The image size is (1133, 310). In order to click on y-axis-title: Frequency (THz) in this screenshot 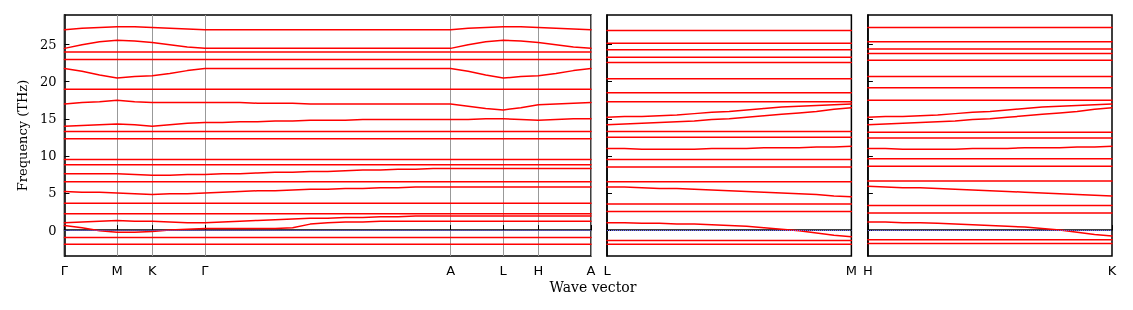, I will do `click(22, 135)`.